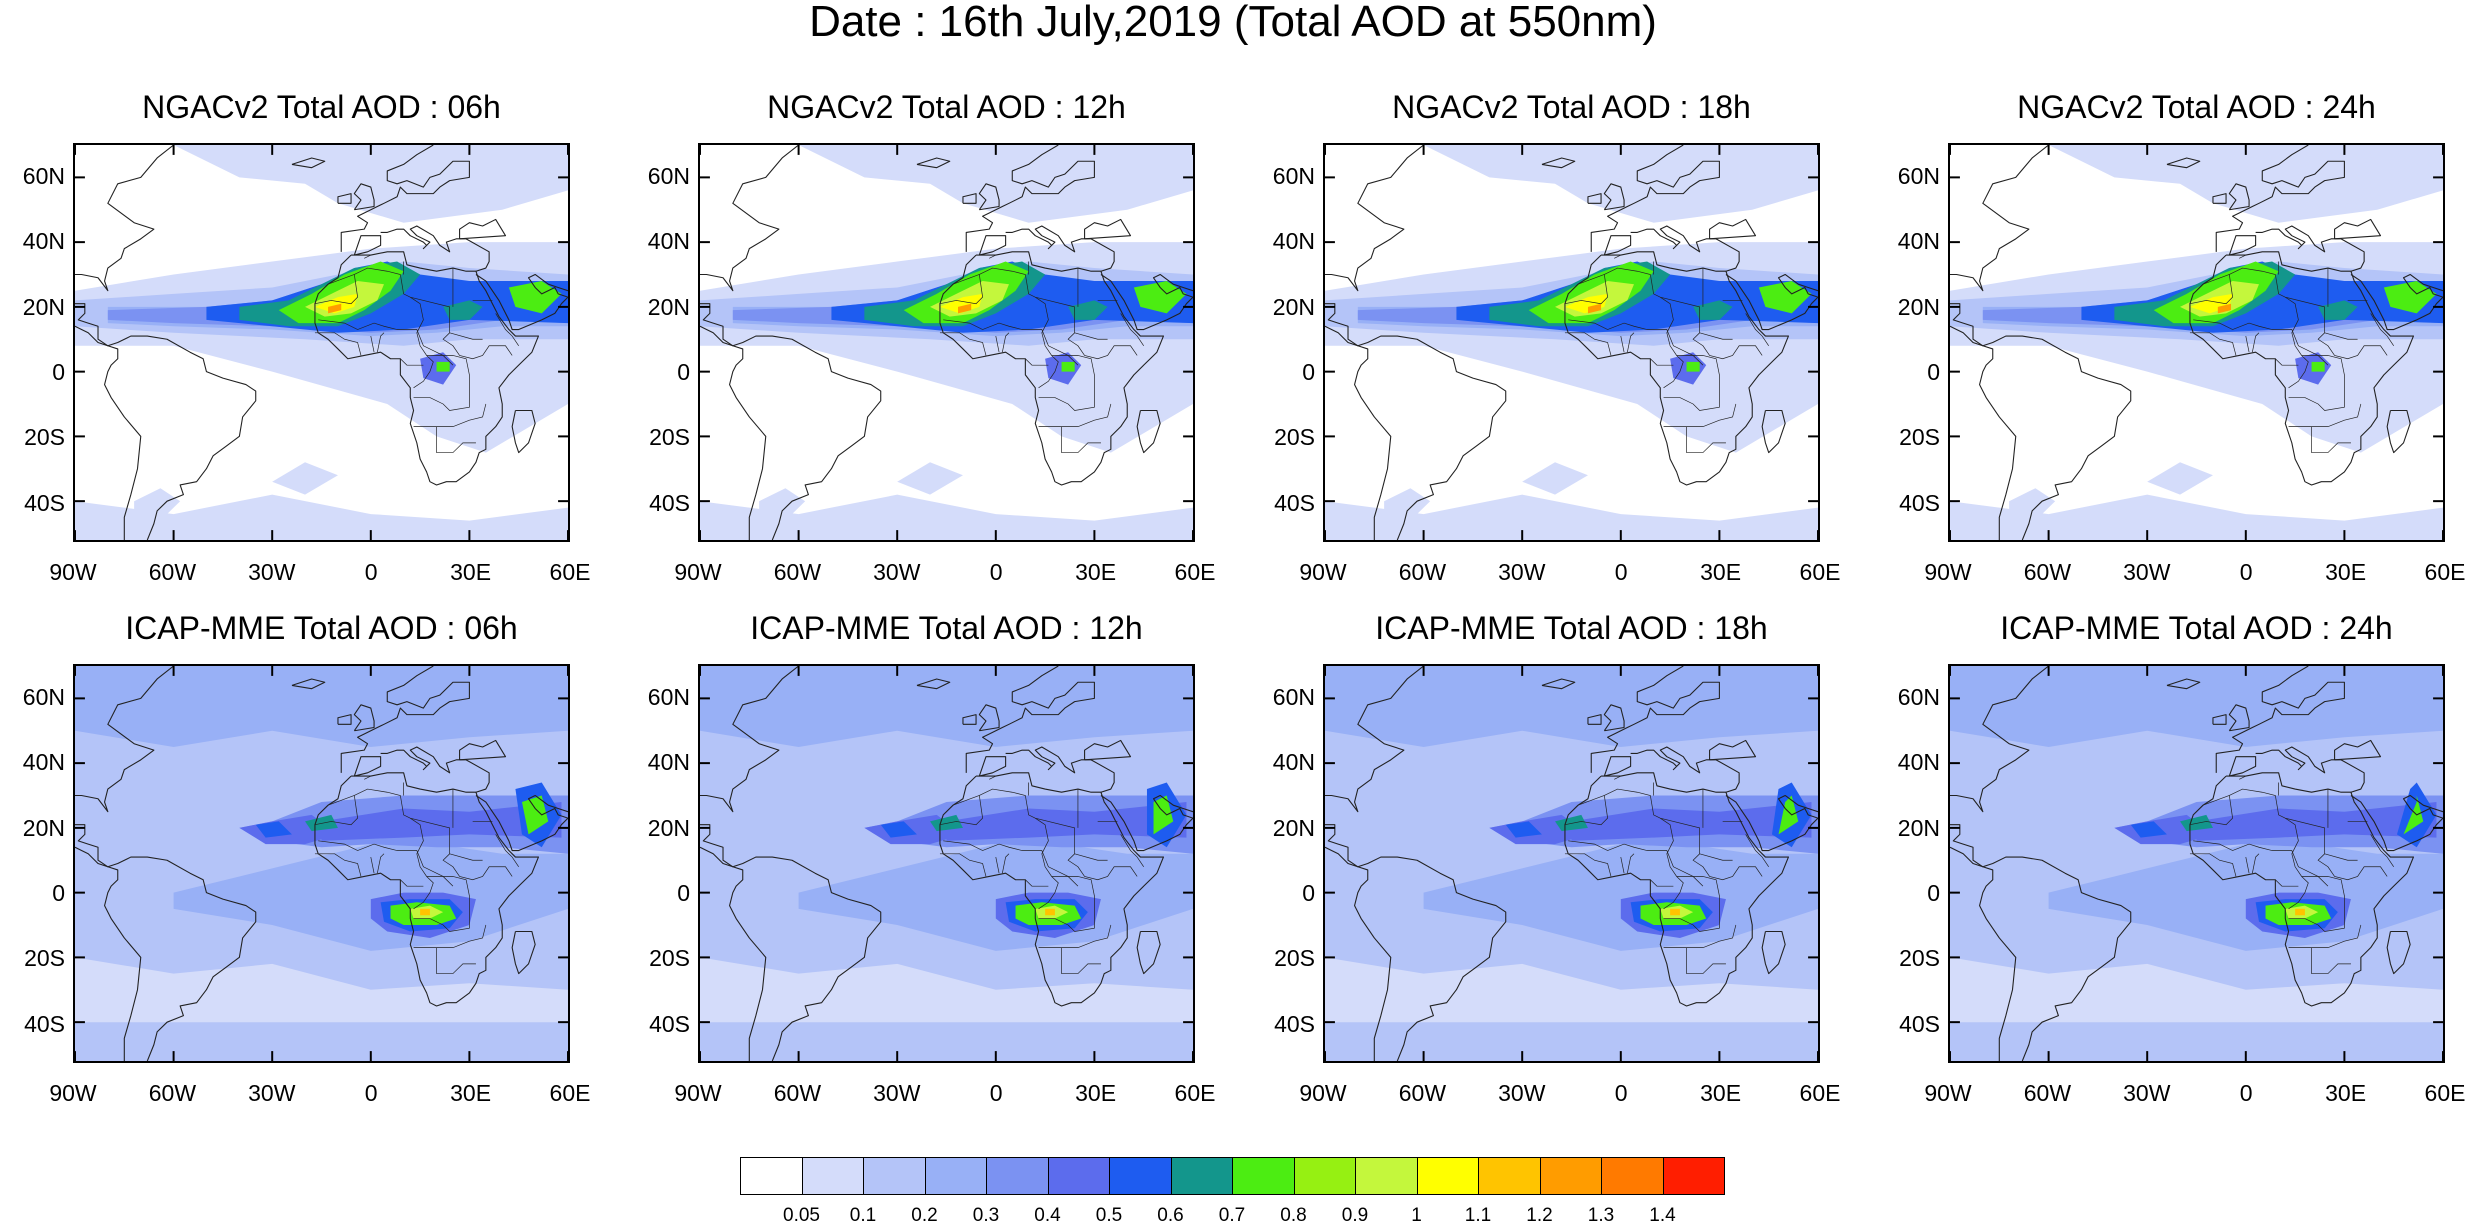 Image resolution: width=2466 pixels, height=1226 pixels. What do you see at coordinates (1572, 628) in the screenshot?
I see `panel-title: ICAP-MME Total AOD : 18h` at bounding box center [1572, 628].